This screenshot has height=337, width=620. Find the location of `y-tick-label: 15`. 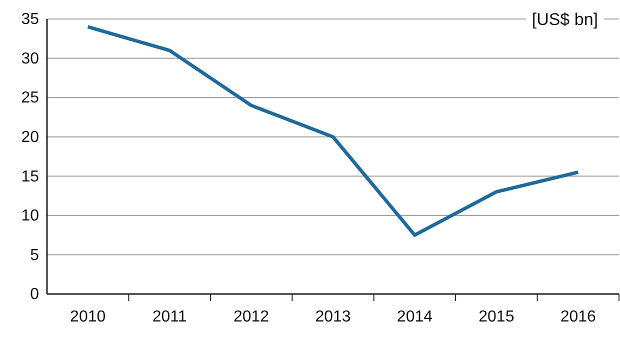

y-tick-label: 15 is located at coordinates (30, 177).